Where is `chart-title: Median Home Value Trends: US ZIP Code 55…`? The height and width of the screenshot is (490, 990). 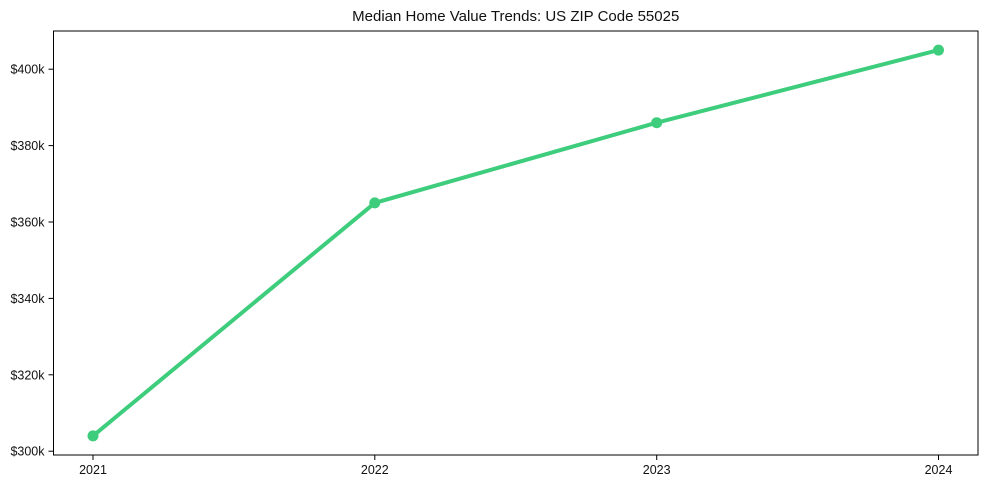 chart-title: Median Home Value Trends: US ZIP Code 55… is located at coordinates (515, 16).